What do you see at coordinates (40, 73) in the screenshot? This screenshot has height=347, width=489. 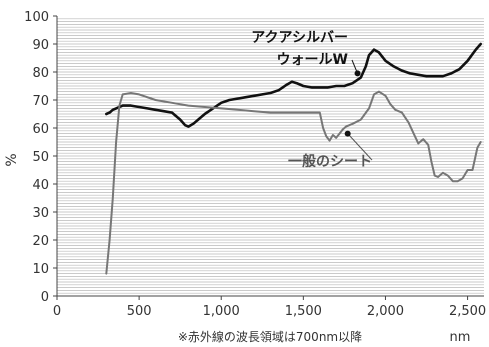 I see `y-tick-label: 80` at bounding box center [40, 73].